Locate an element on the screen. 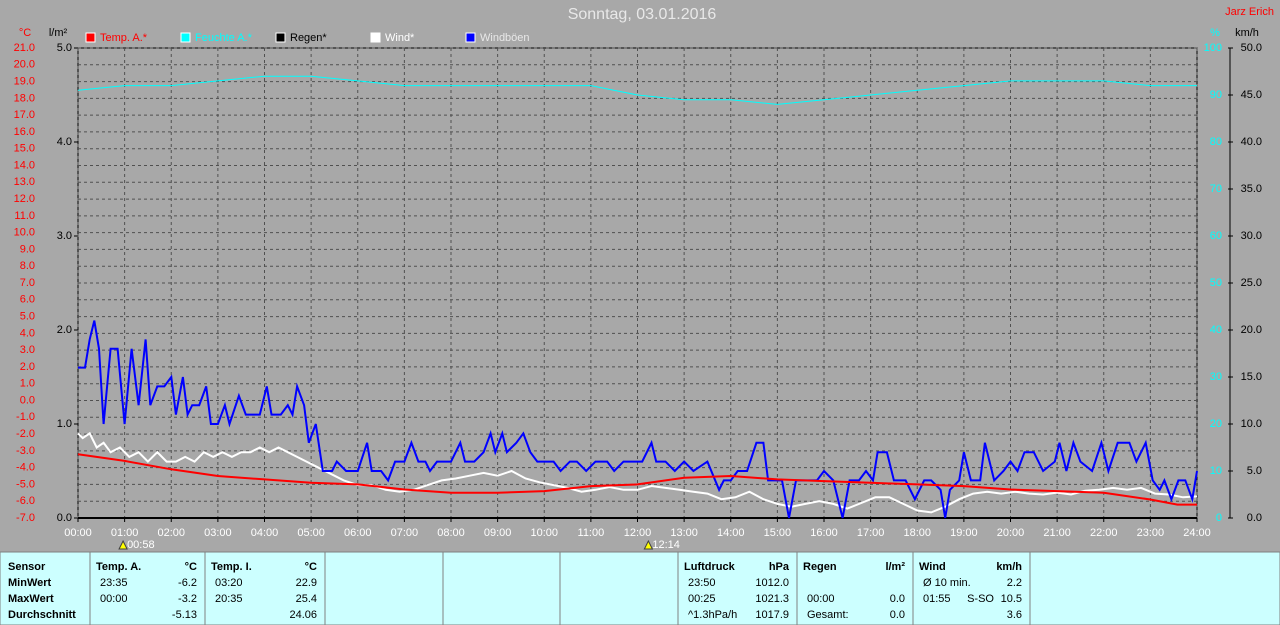 The width and height of the screenshot is (1280, 625). x-tick-label: 16:00 is located at coordinates (824, 533).